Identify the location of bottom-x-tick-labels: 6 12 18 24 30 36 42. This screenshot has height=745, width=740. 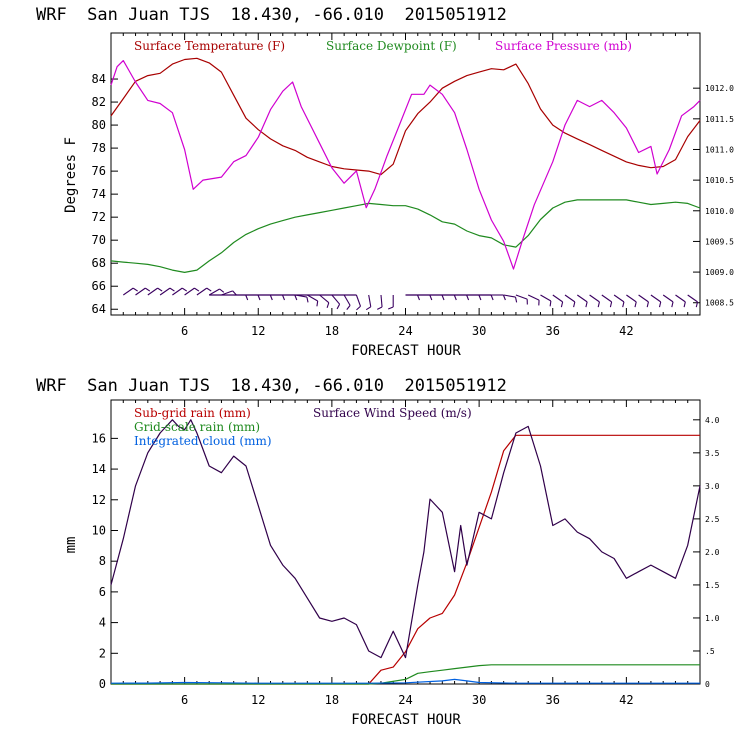
(407, 700).